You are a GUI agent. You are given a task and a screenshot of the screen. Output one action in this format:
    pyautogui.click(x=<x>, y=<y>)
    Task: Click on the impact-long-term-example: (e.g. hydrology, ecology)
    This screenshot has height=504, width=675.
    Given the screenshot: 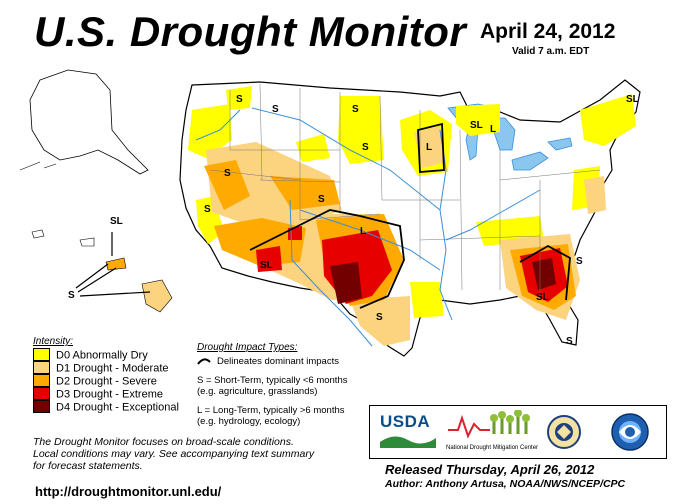 What is the action you would take?
    pyautogui.click(x=249, y=421)
    